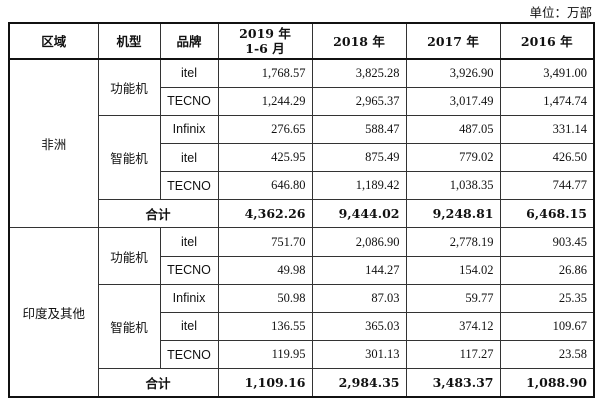 The height and width of the screenshot is (403, 600). Describe the element at coordinates (189, 41) in the screenshot. I see `header-brand: 品牌` at that location.